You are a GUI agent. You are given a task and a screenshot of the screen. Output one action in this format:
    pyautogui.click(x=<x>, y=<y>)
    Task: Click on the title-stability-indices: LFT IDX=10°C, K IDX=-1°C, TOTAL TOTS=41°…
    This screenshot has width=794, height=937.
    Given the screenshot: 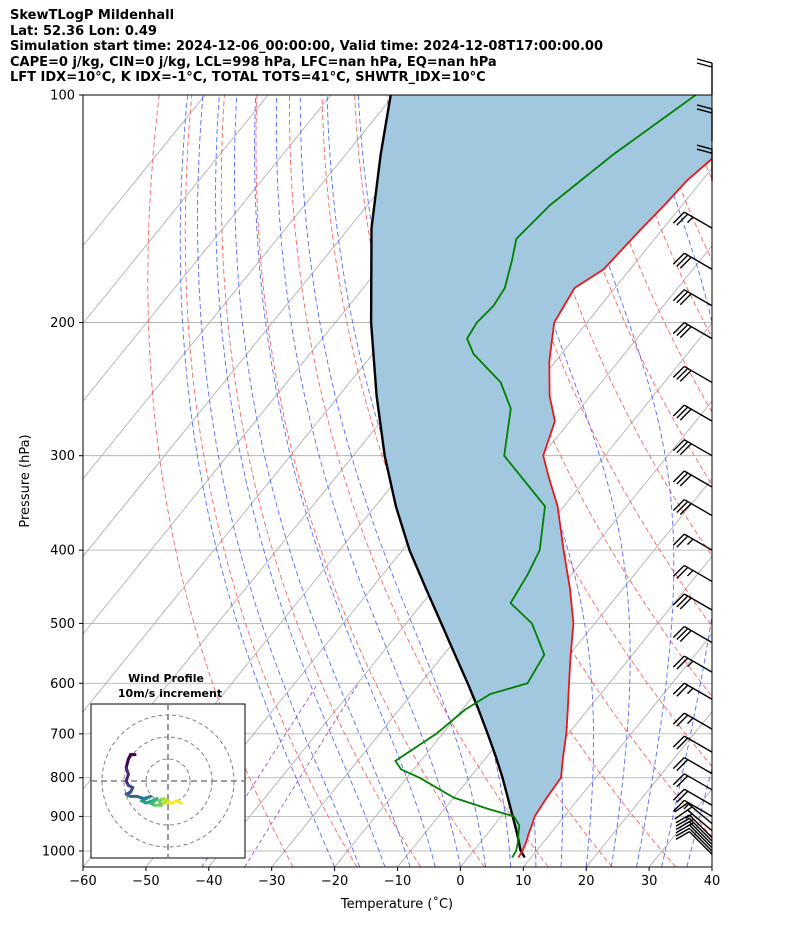 What is the action you would take?
    pyautogui.click(x=248, y=77)
    